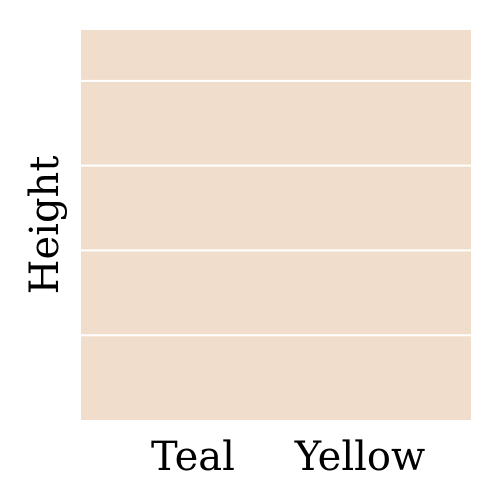  I want to click on y-axis-title: Height, so click(45, 225).